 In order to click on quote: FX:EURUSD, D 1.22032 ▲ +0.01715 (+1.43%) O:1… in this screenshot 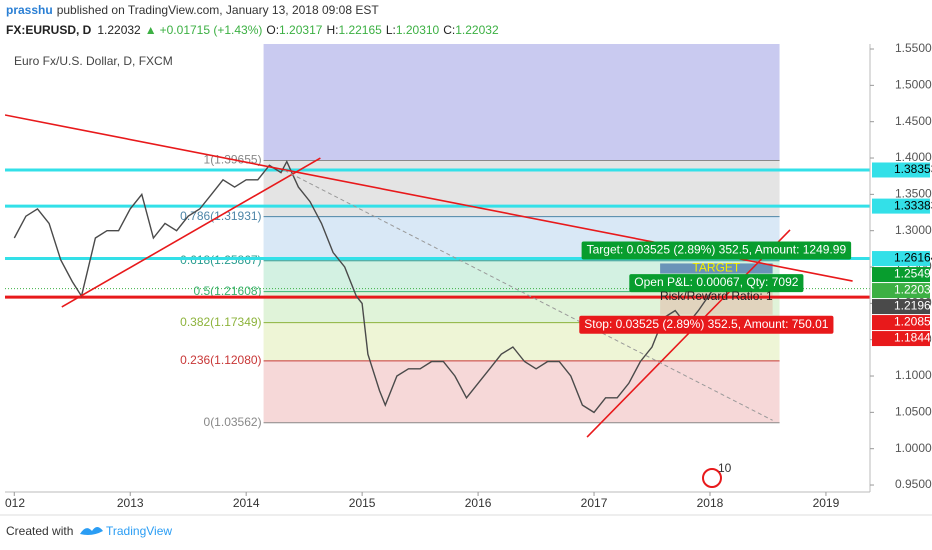, I will do `click(252, 30)`.